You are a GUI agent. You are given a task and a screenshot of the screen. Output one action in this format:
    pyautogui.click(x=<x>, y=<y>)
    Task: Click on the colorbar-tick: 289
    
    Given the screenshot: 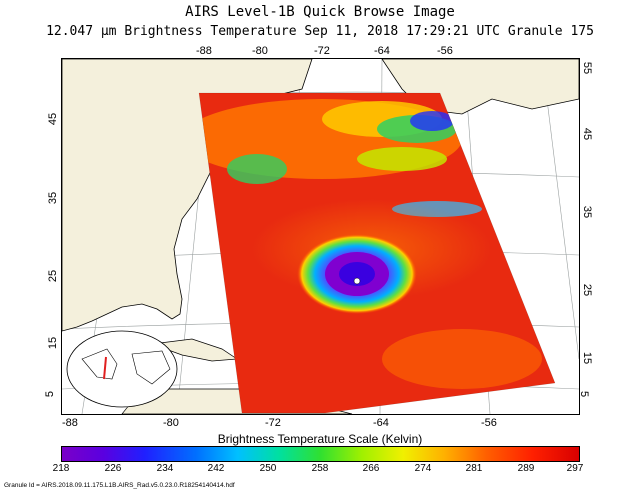 What is the action you would take?
    pyautogui.click(x=526, y=468)
    